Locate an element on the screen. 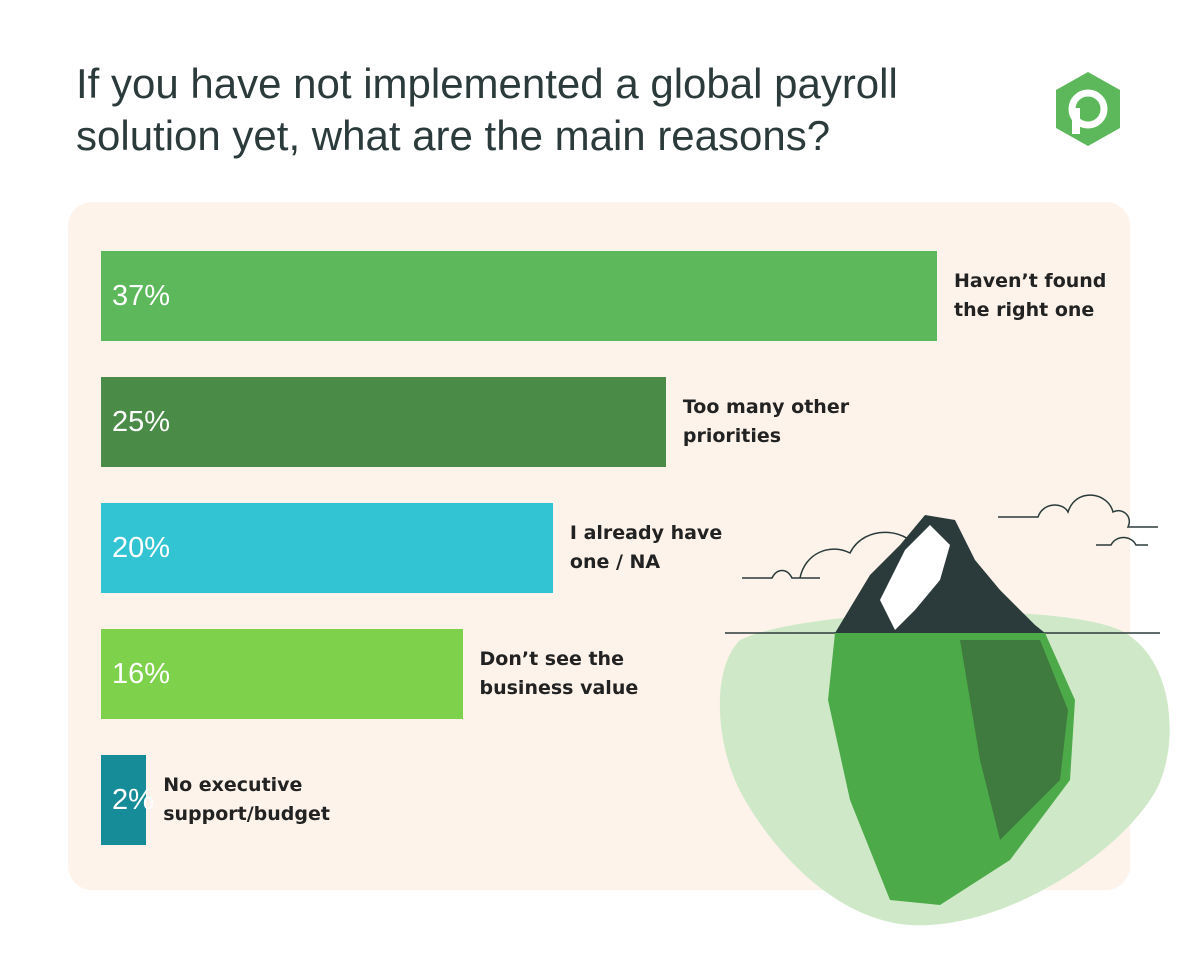 The image size is (1200, 961). category-label: Don’t see the business value is located at coordinates (559, 673).